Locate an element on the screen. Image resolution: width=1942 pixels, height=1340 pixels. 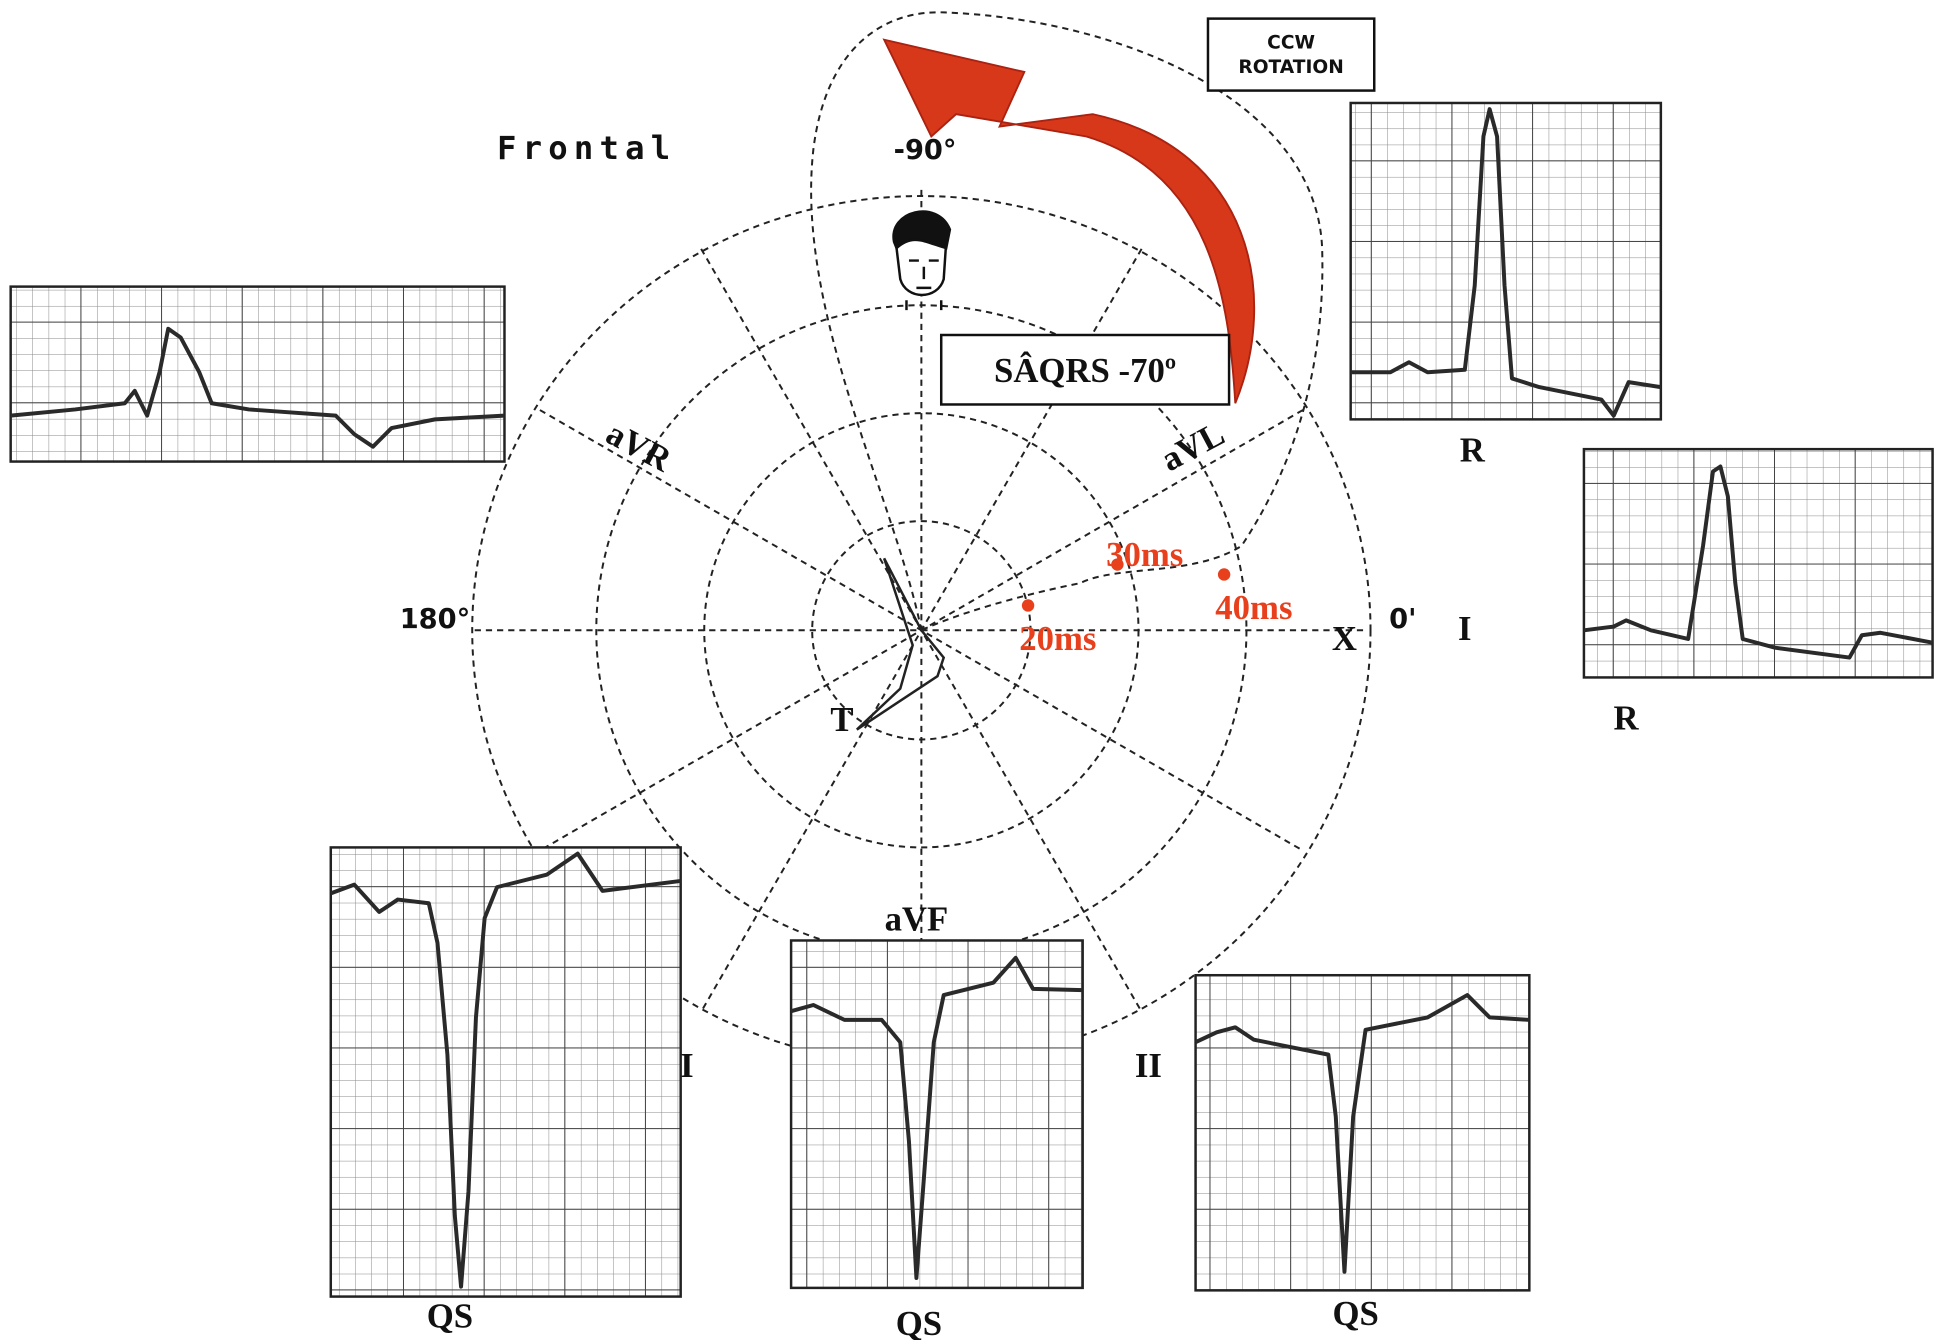
lead-label: aVF is located at coordinates (917, 919).